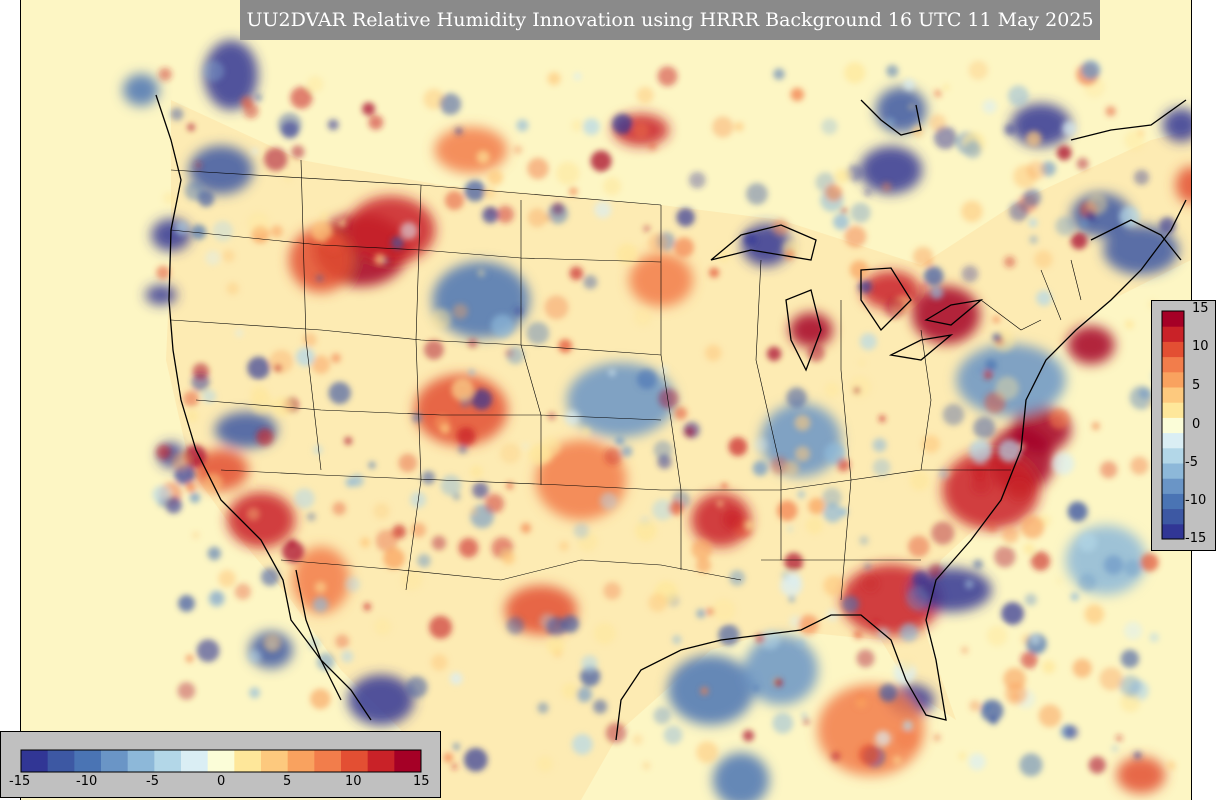  What do you see at coordinates (263, 407) in the screenshot?
I see `west-coastline` at bounding box center [263, 407].